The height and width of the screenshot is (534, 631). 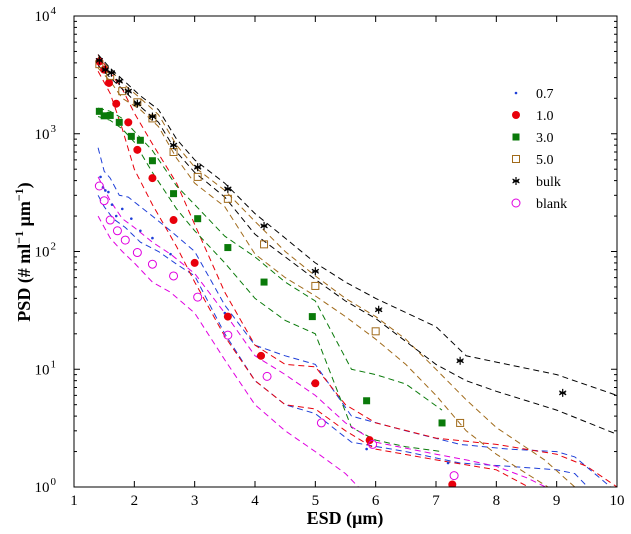 What do you see at coordinates (516, 203) in the screenshot?
I see `legend-marker-blank` at bounding box center [516, 203].